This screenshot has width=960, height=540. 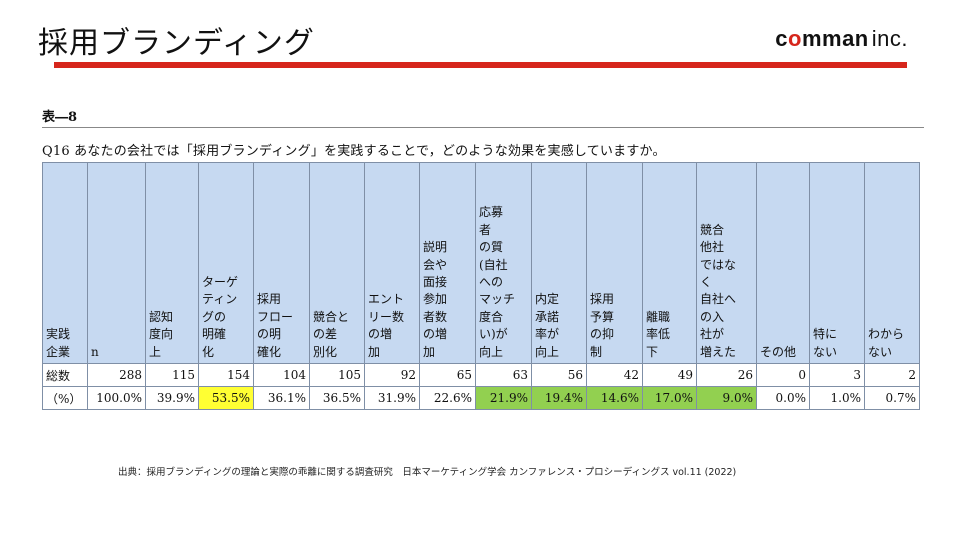 I want to click on table-cell-highlight-green: 9.0%, so click(x=726, y=398).